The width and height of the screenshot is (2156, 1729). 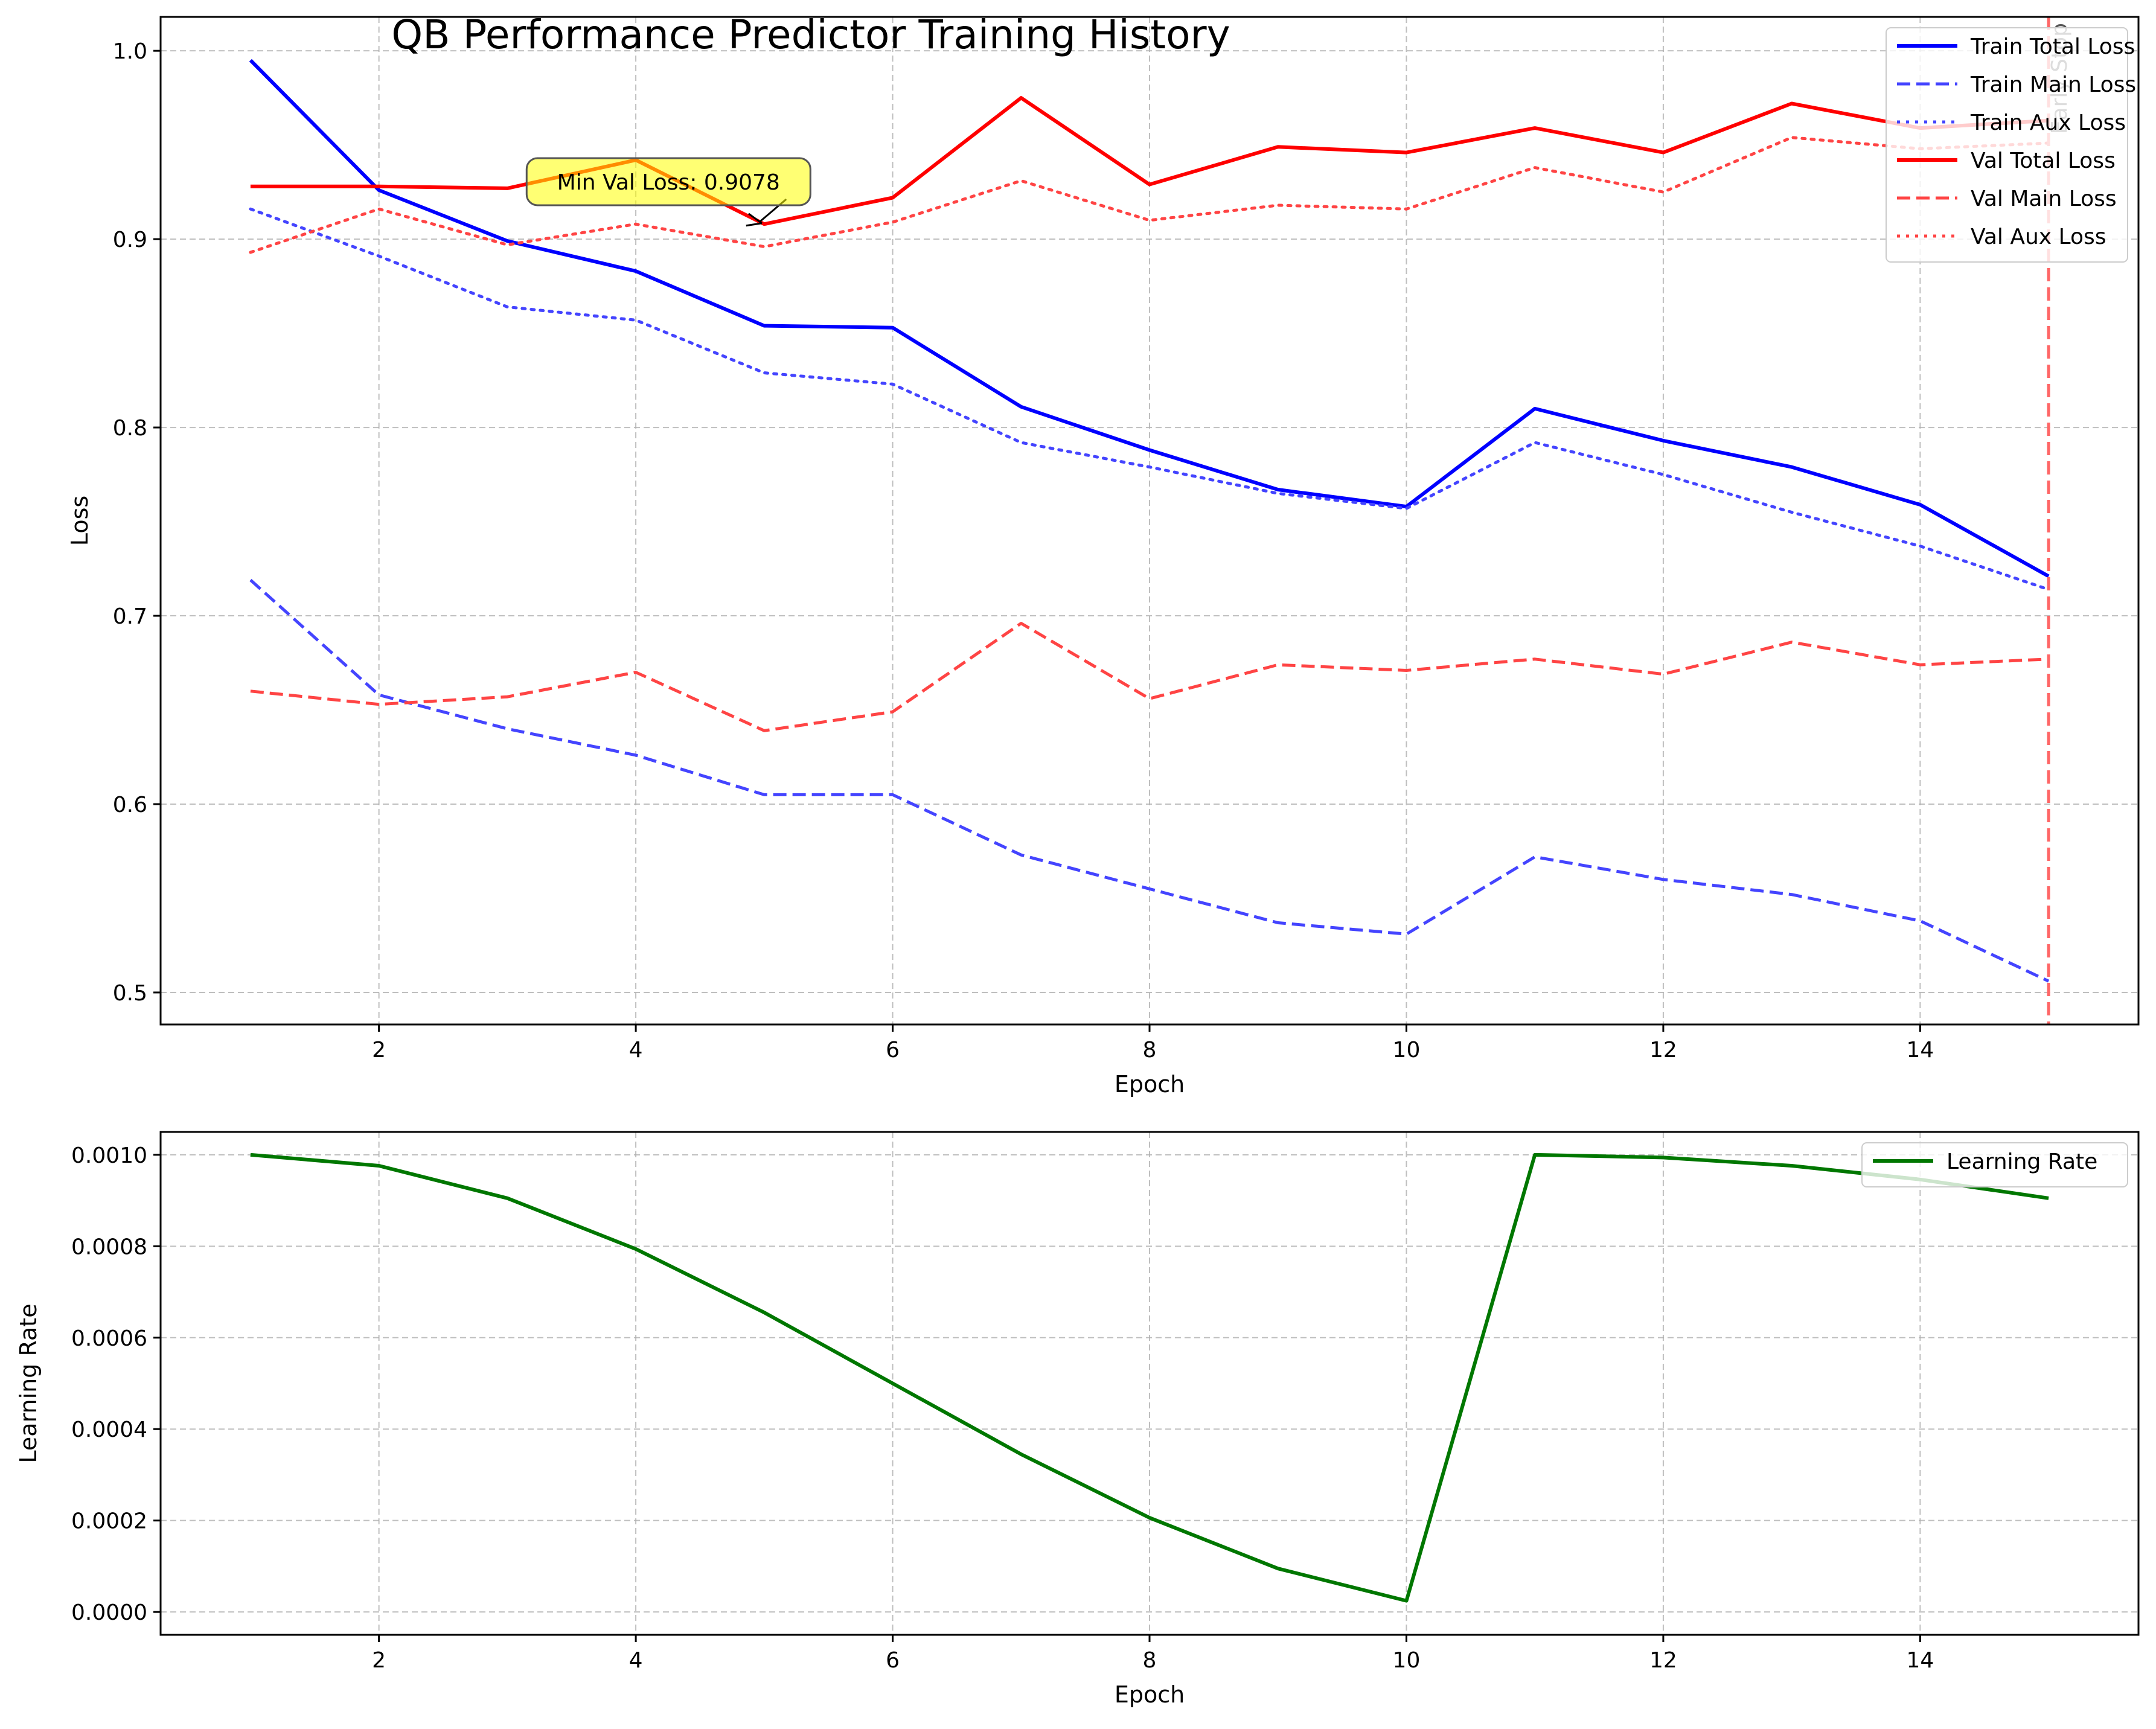 What do you see at coordinates (1149, 677) in the screenshot?
I see `series-line-val-main-loss` at bounding box center [1149, 677].